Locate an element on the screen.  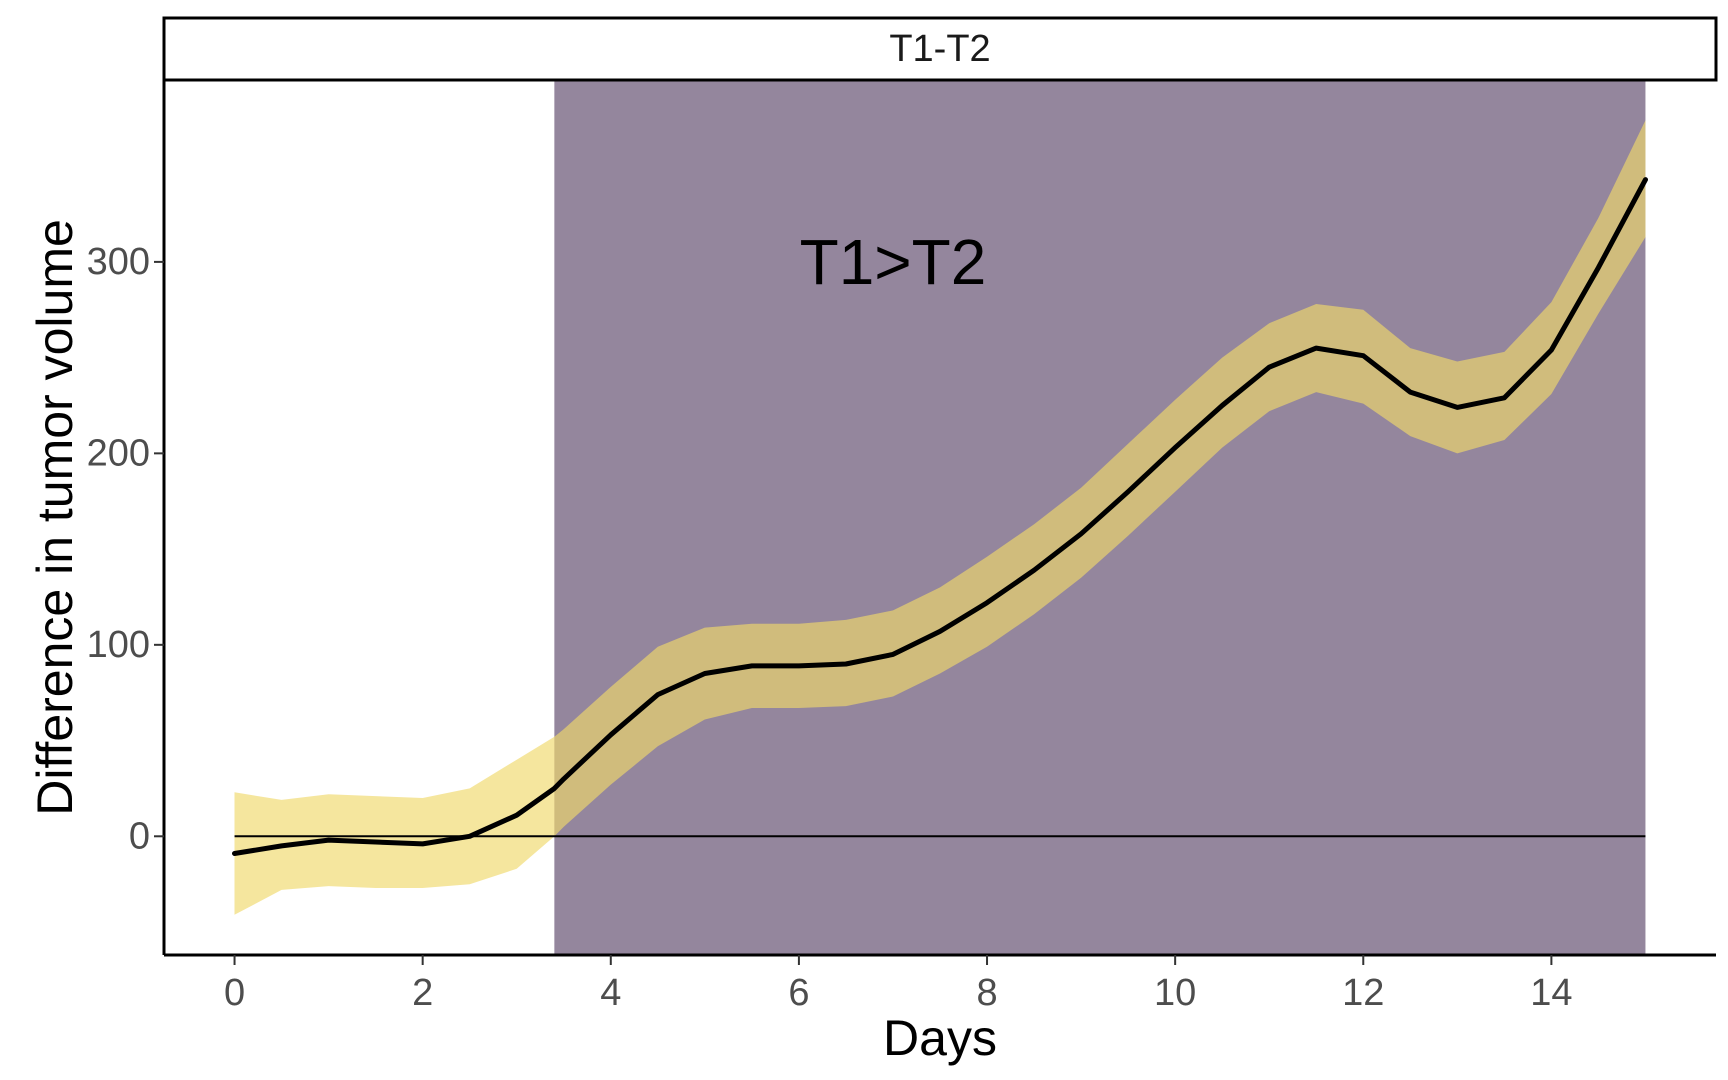
y-tick-label: 200 is located at coordinates (118, 453).